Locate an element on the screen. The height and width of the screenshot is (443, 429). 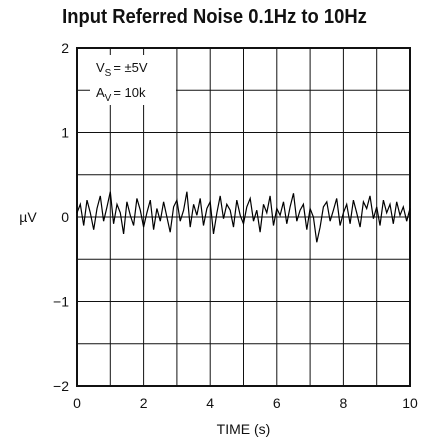
y-tick-labels: −2 −1 0 1 2 is located at coordinates (61, 217).